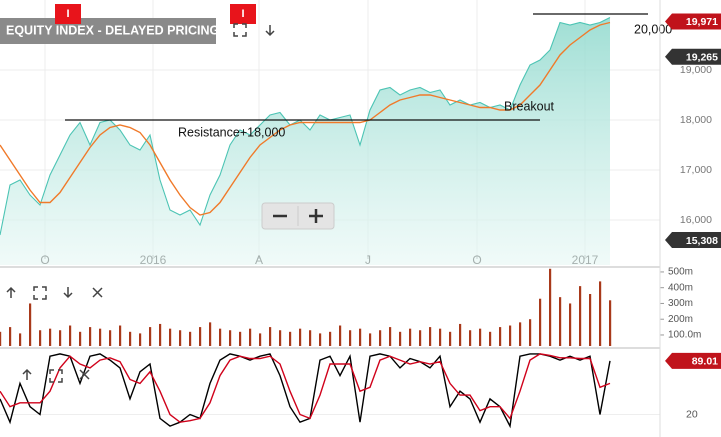  Describe the element at coordinates (112, 30) in the screenshot. I see `chart-title: EQUITY INDEX - DELAYED PRICING` at that location.